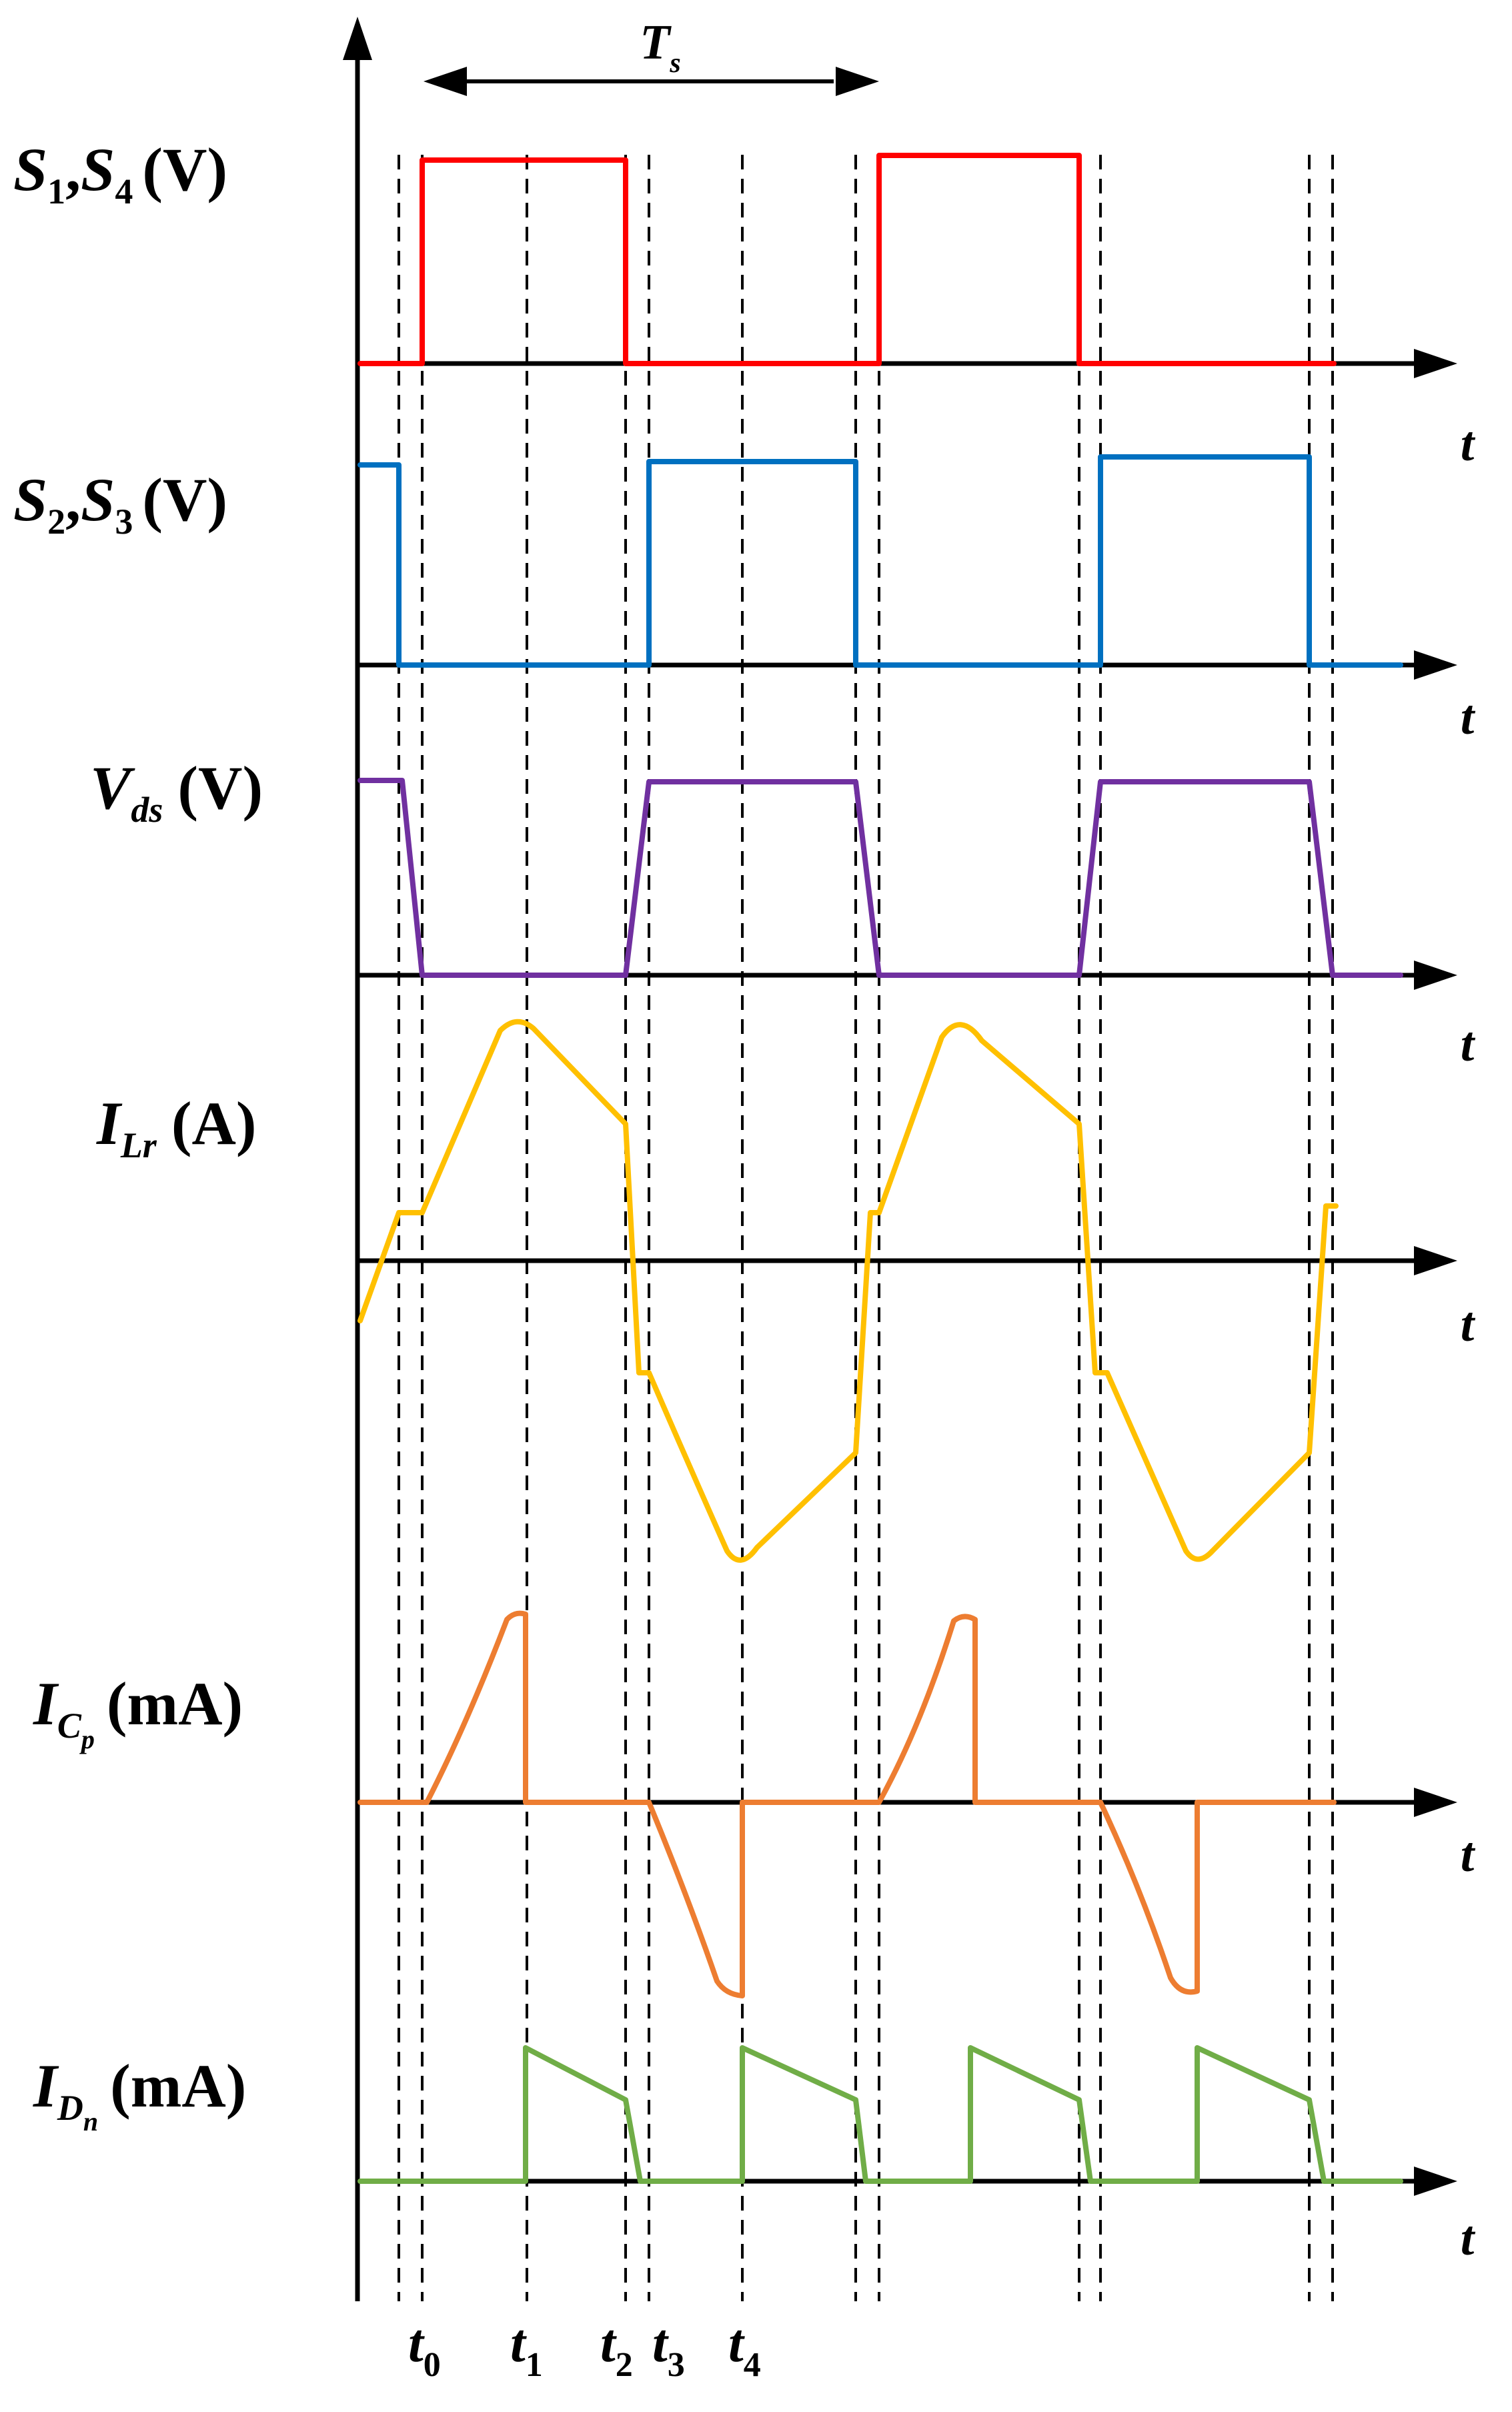 This screenshot has height=2412, width=1512. Describe the element at coordinates (357, 38) in the screenshot. I see `vertical-axis-arrowhead` at that location.